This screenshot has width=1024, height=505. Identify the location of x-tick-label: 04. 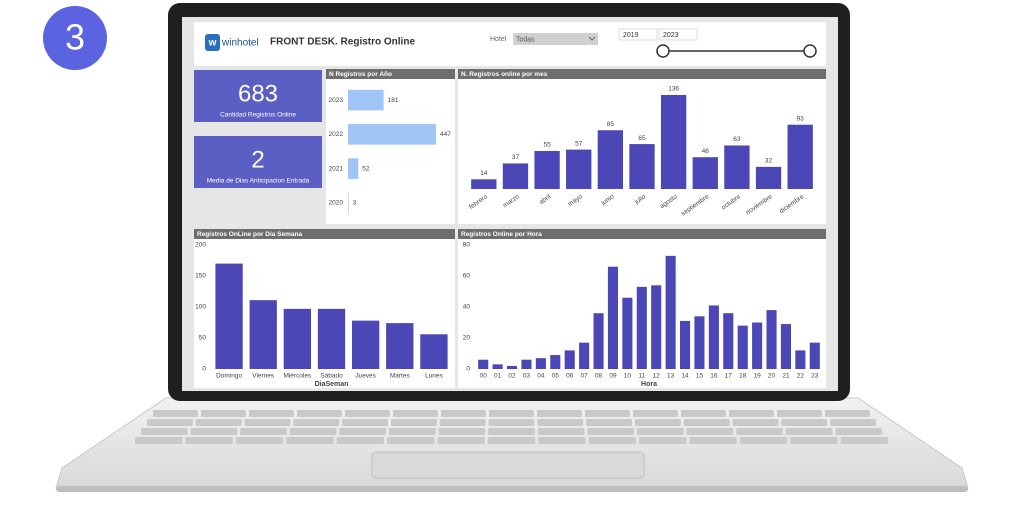
(541, 376).